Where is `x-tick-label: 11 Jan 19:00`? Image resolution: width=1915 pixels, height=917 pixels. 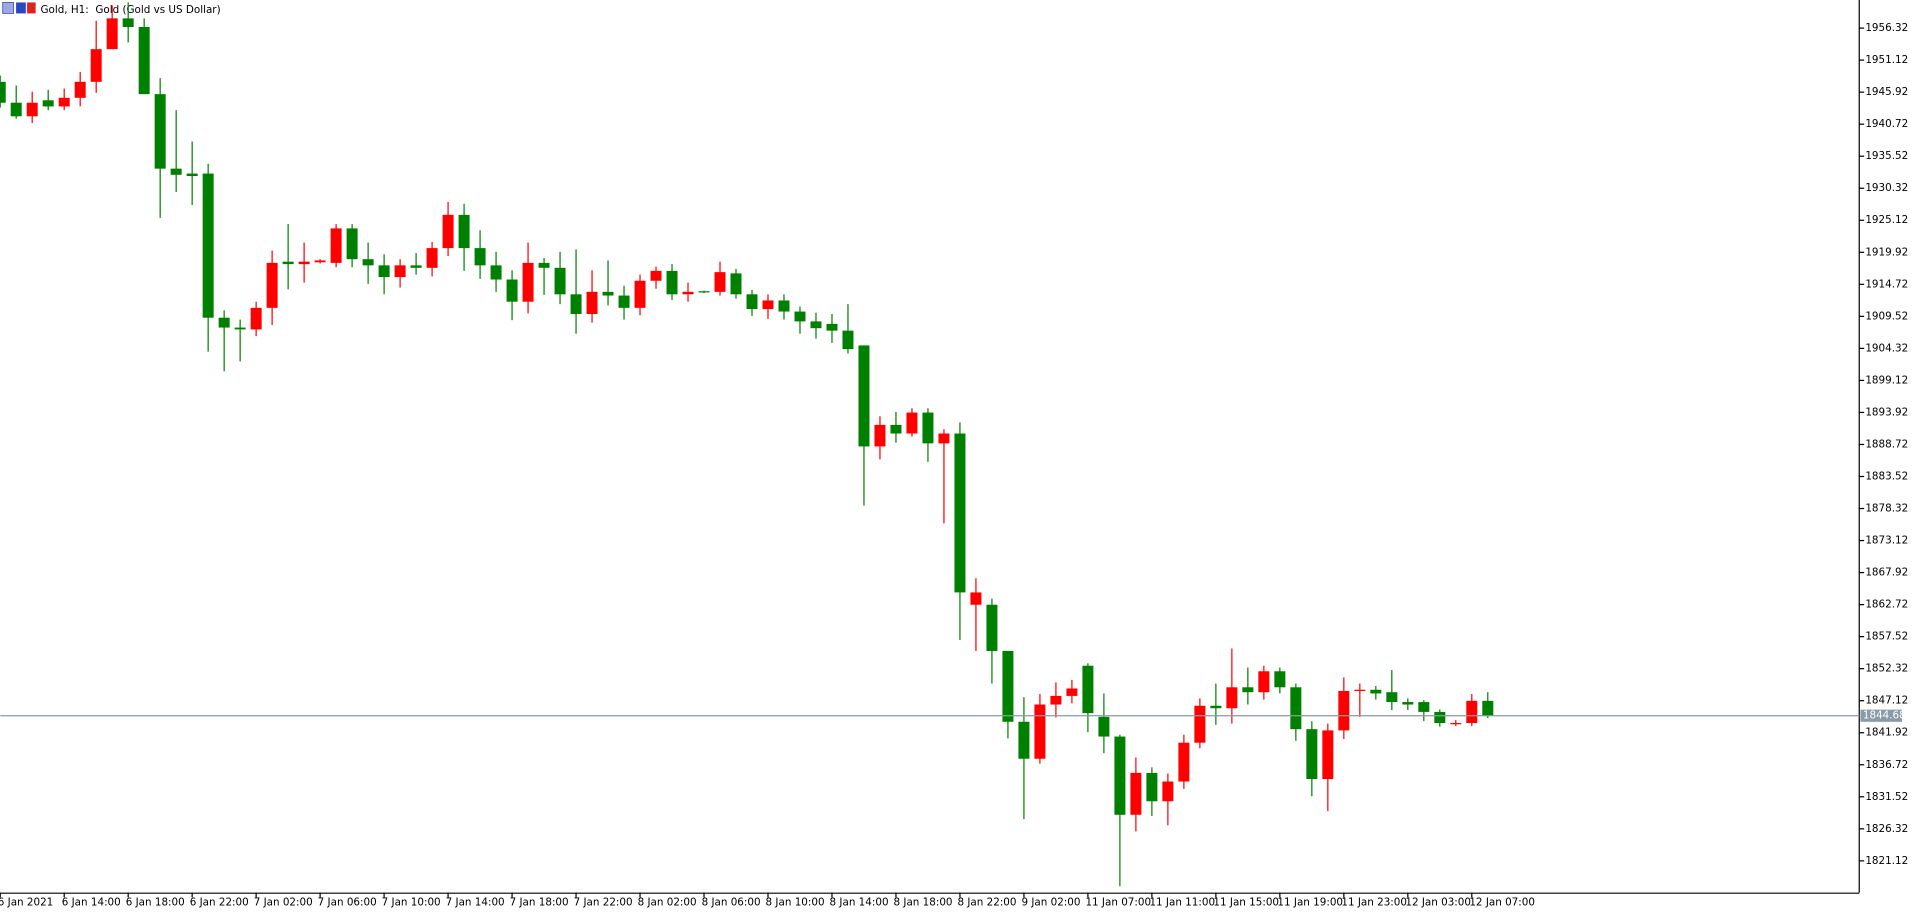 x-tick-label: 11 Jan 19:00 is located at coordinates (1310, 902).